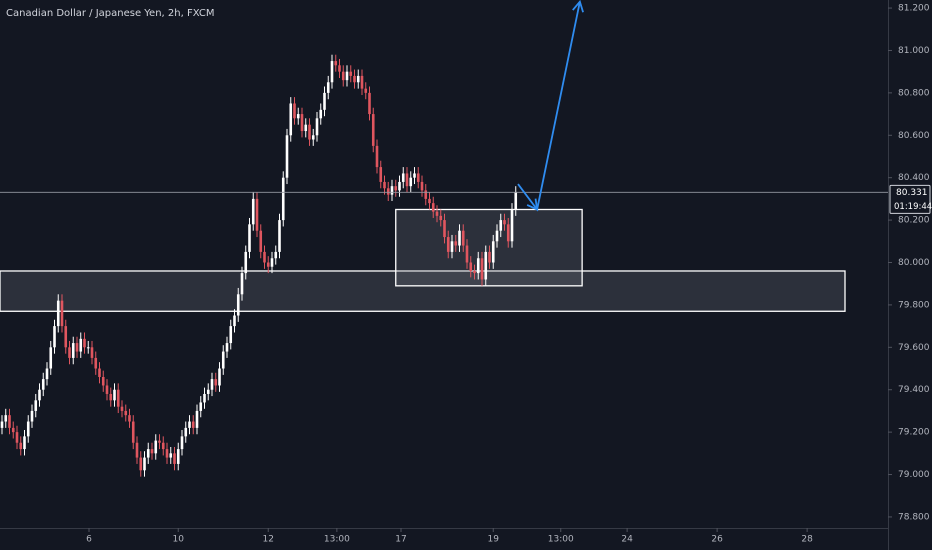 This screenshot has height=550, width=932. What do you see at coordinates (89, 540) in the screenshot?
I see `x-tick-label: 6` at bounding box center [89, 540].